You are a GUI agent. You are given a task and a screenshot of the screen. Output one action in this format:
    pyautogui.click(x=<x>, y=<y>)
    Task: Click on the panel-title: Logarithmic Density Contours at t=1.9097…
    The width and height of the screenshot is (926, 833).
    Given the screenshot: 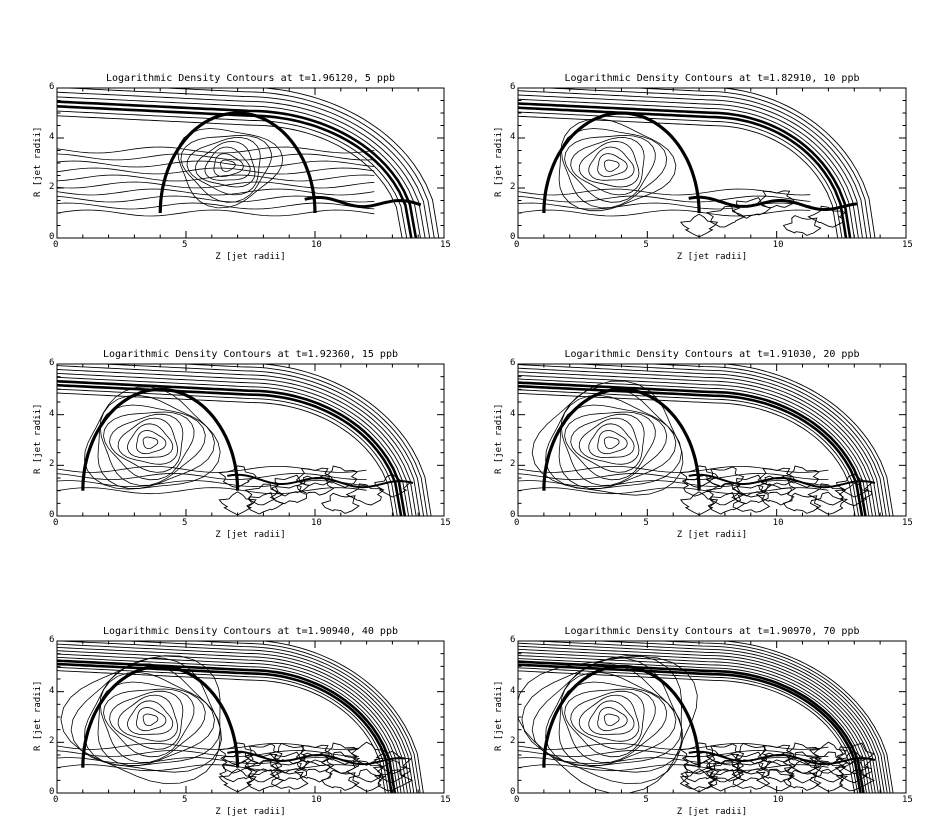 What is the action you would take?
    pyautogui.click(x=712, y=631)
    